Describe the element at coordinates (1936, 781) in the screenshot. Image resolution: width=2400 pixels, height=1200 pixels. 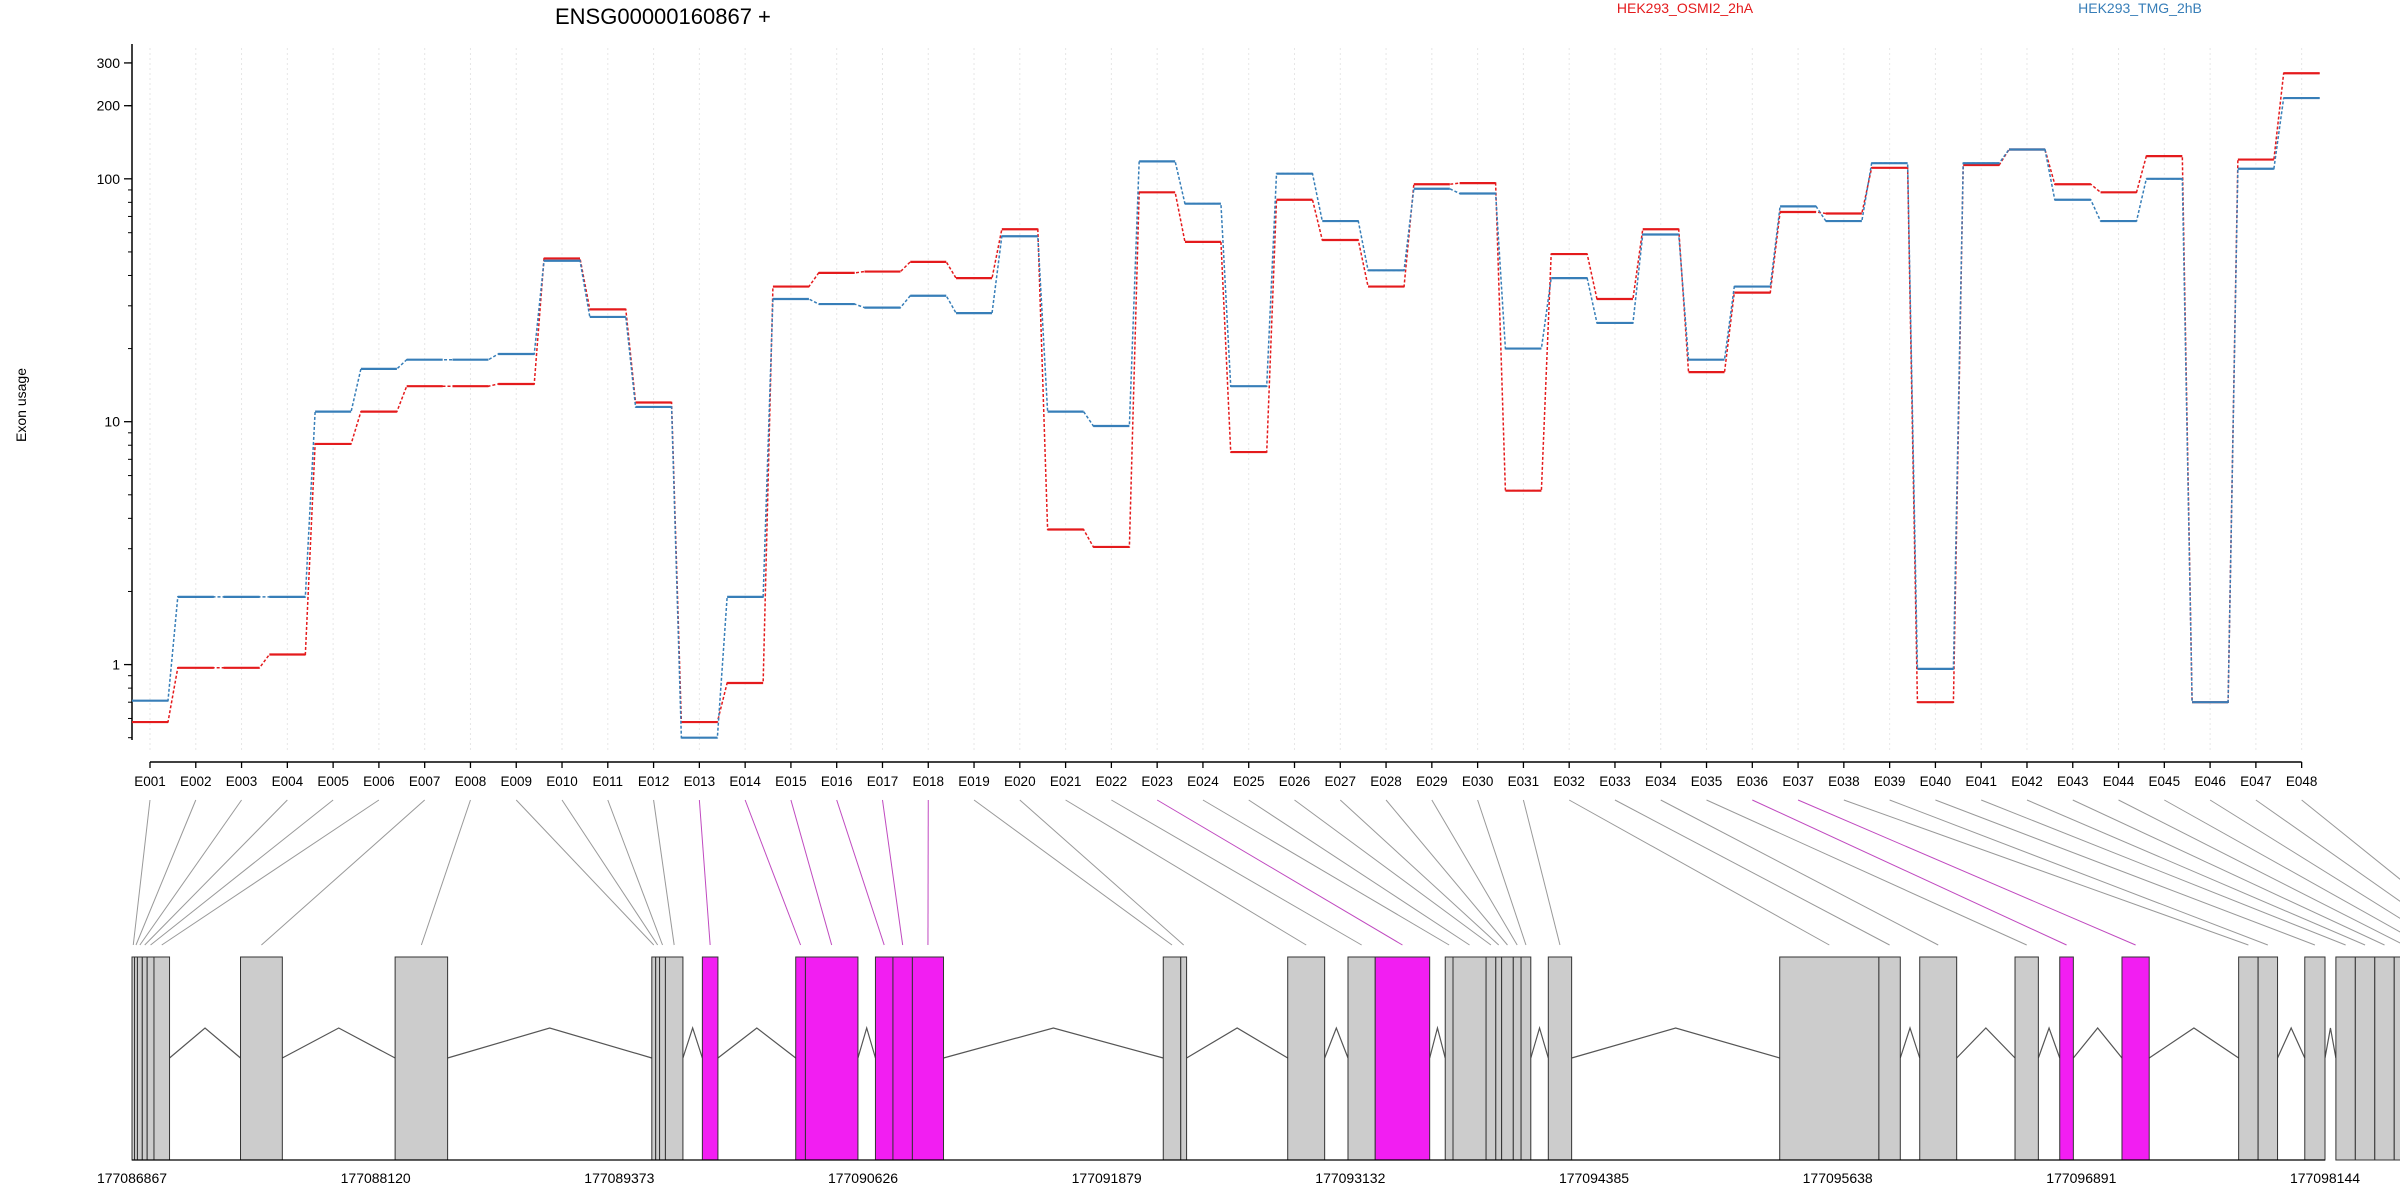
I see `x-tick-label: E040` at that location.